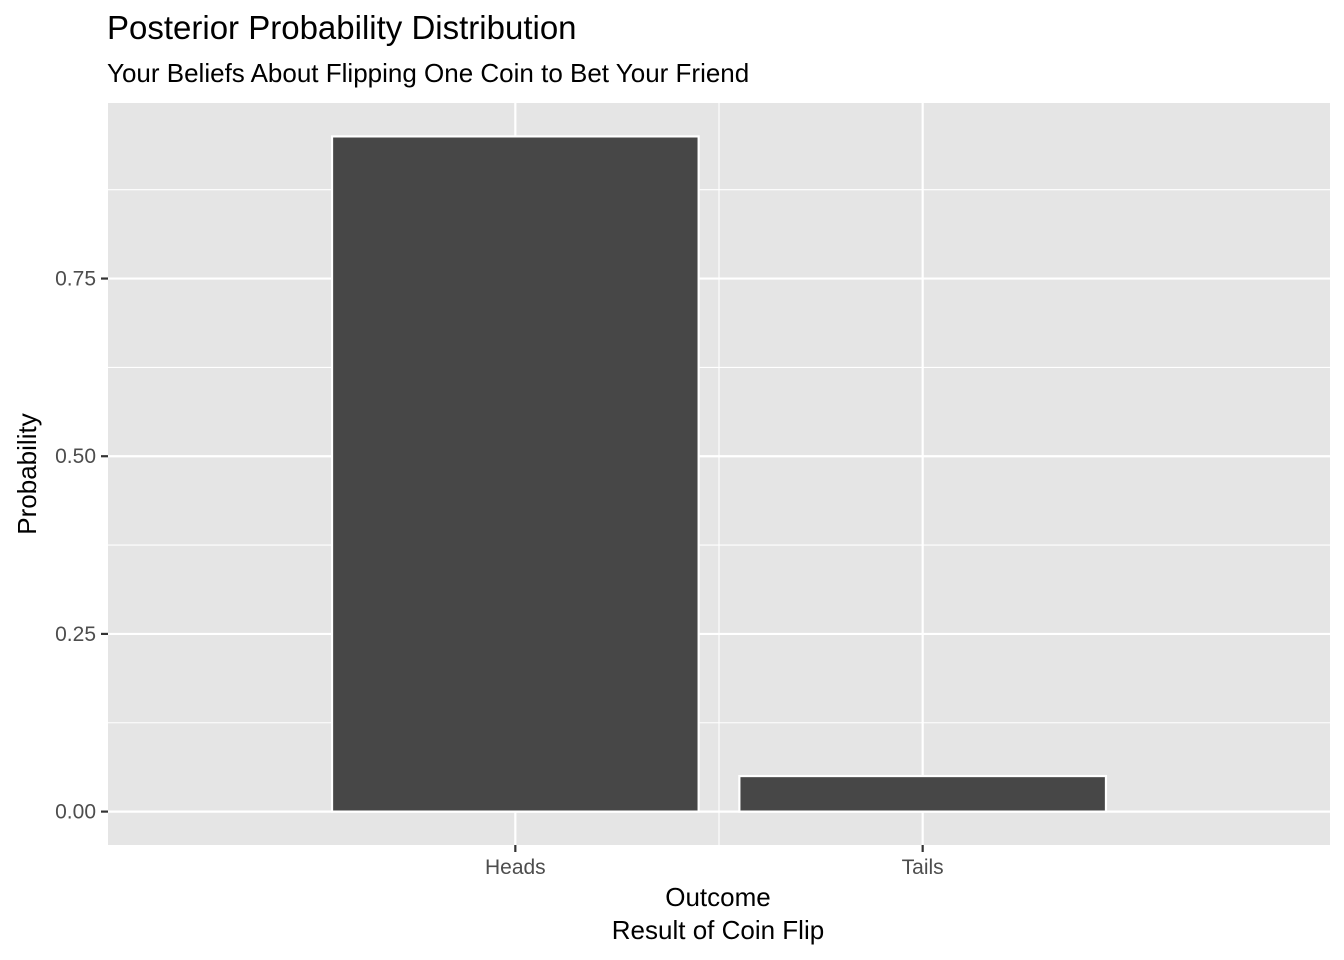 This screenshot has width=1344, height=960. I want to click on x-tick-label: Heads, so click(515, 867).